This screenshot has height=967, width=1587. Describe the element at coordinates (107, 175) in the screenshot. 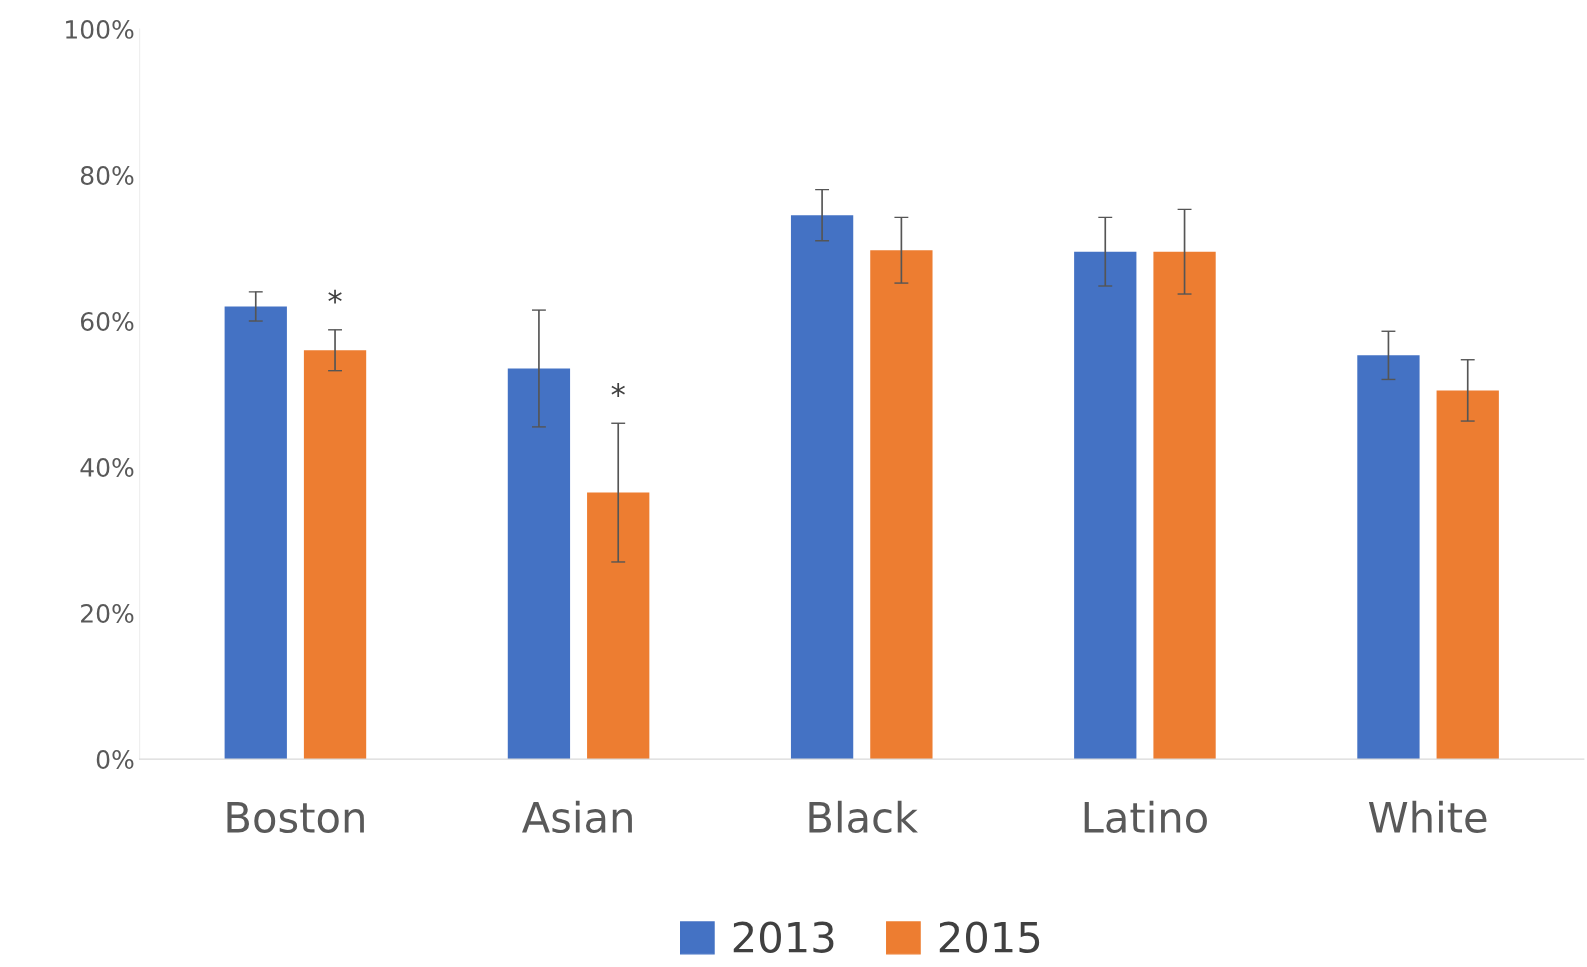

I see `y-tick-label: 80%` at that location.